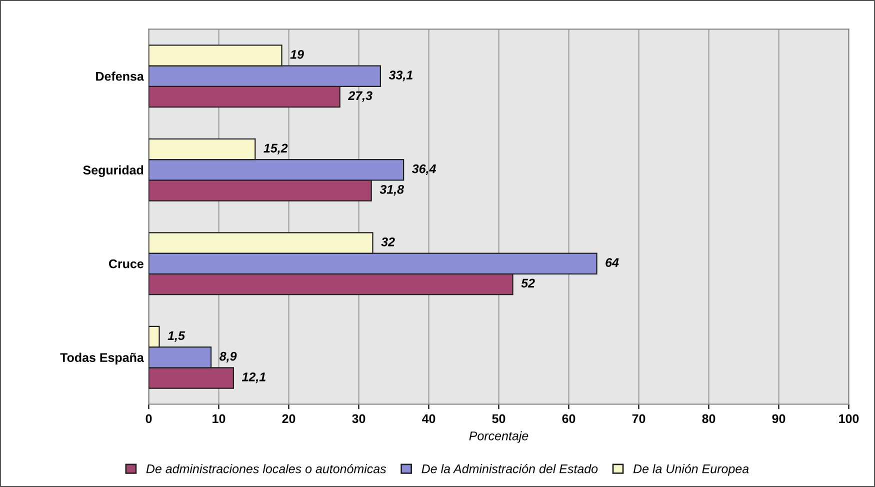 The image size is (875, 487). What do you see at coordinates (498, 437) in the screenshot?
I see `x-axis-title: Porcentaje` at bounding box center [498, 437].